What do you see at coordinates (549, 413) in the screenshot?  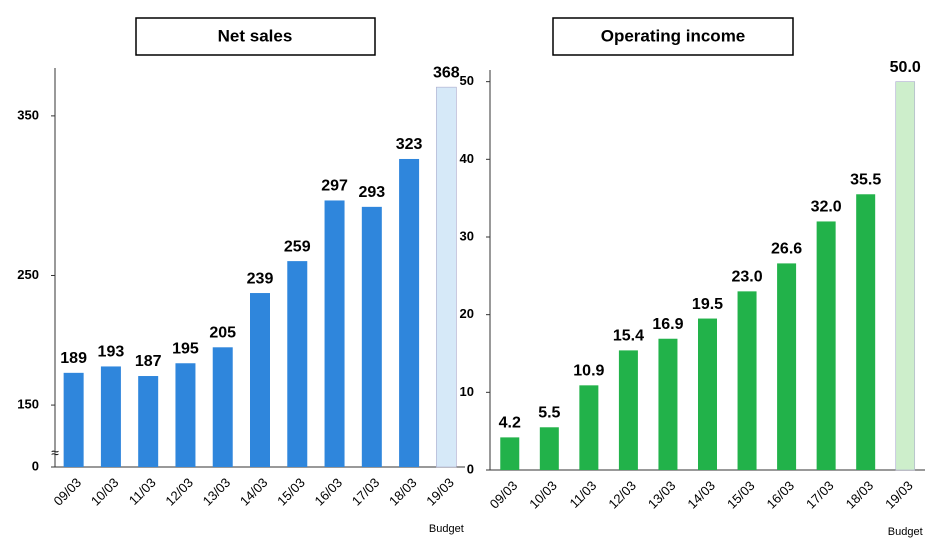 I see `value-label: 5.5` at bounding box center [549, 413].